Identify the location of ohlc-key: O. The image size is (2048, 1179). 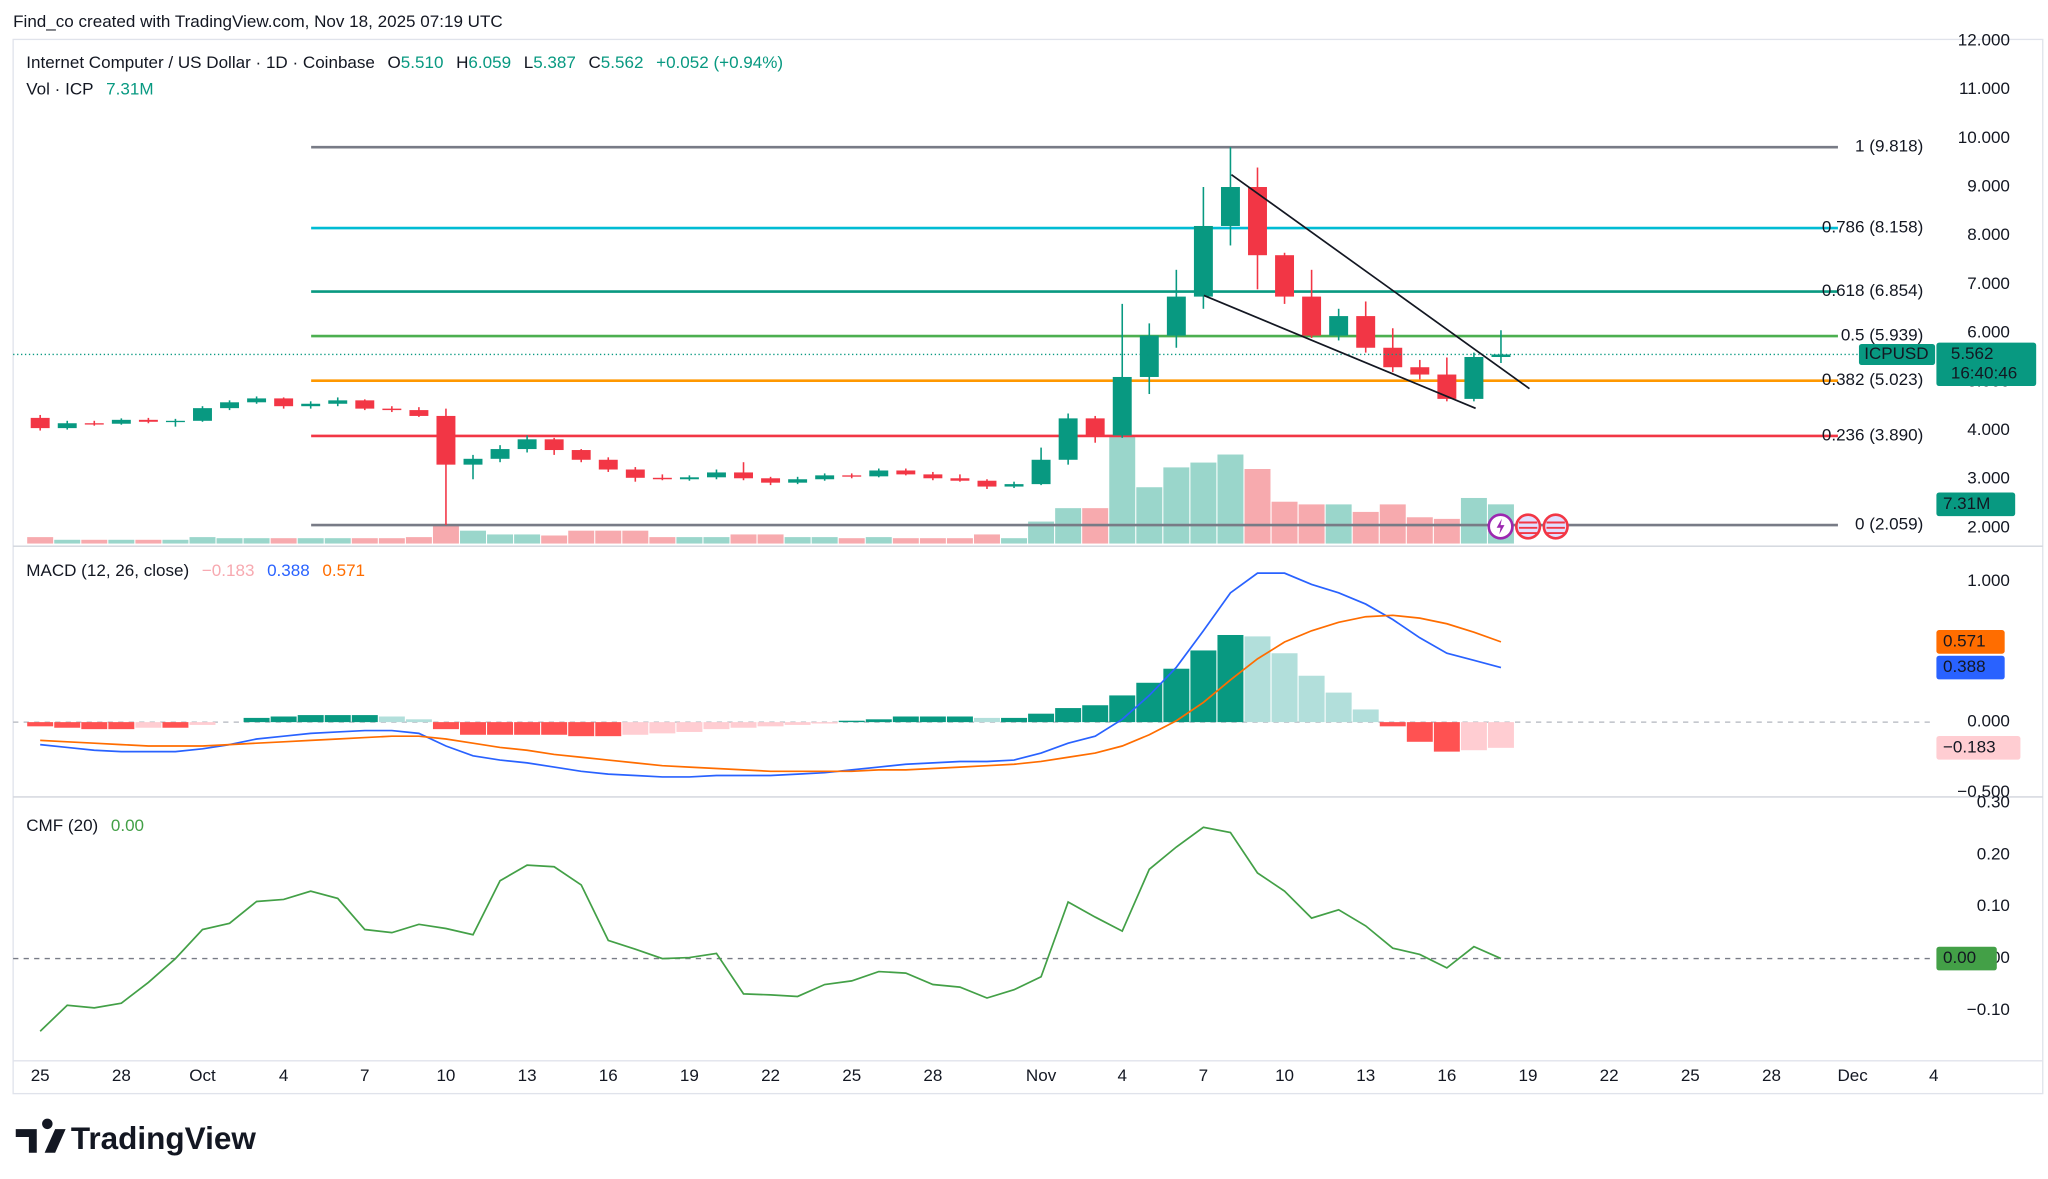
(394, 62).